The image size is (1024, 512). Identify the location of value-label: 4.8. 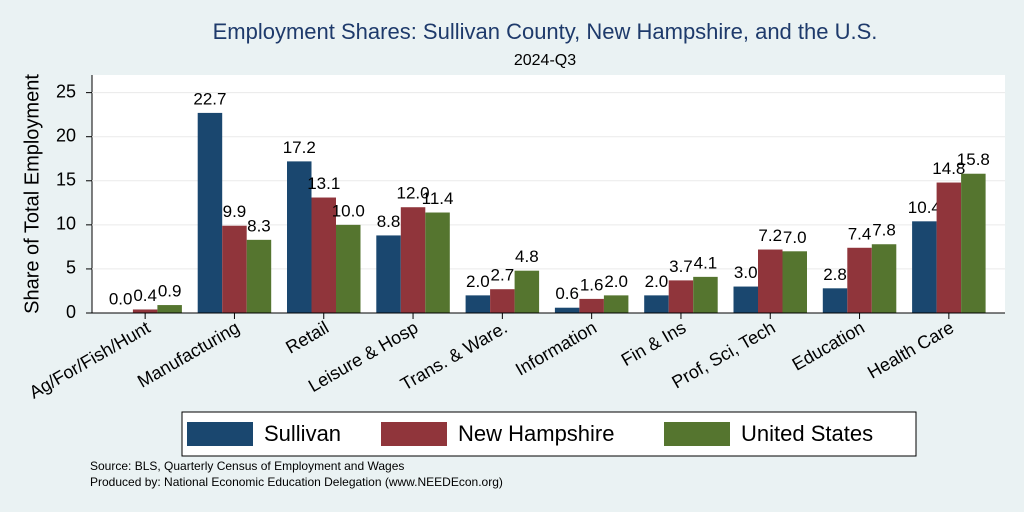
(527, 256).